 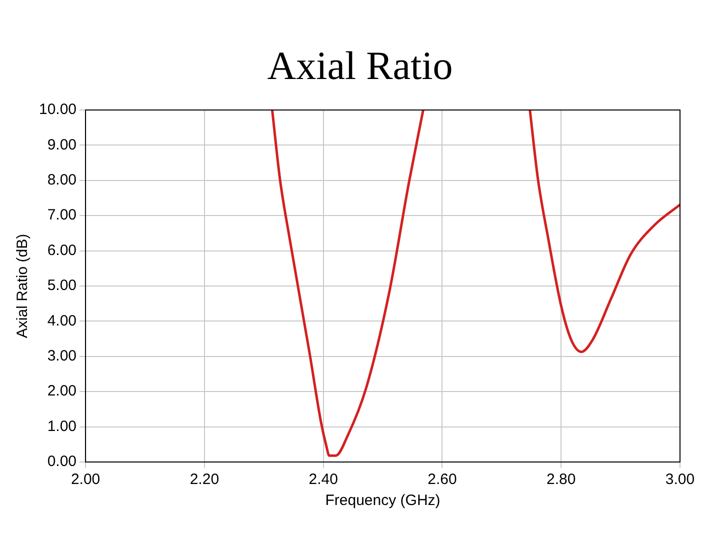 I want to click on x-tick-label: 3.00, so click(x=680, y=479).